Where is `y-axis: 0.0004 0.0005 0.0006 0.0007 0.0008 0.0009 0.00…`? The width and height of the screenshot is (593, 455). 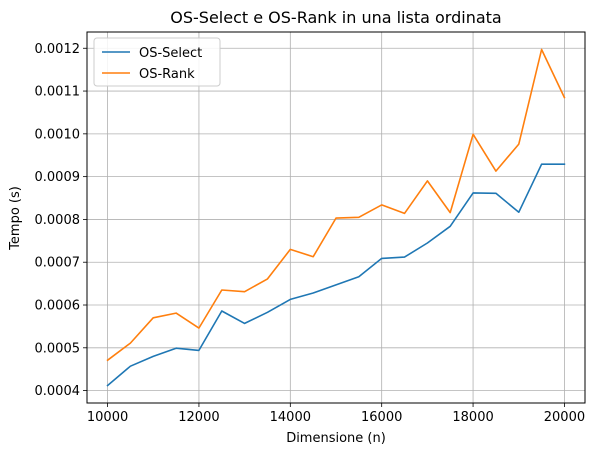
y-axis: 0.0004 0.0005 0.0006 0.0007 0.0008 0.0009 0.00… is located at coordinates (61, 220).